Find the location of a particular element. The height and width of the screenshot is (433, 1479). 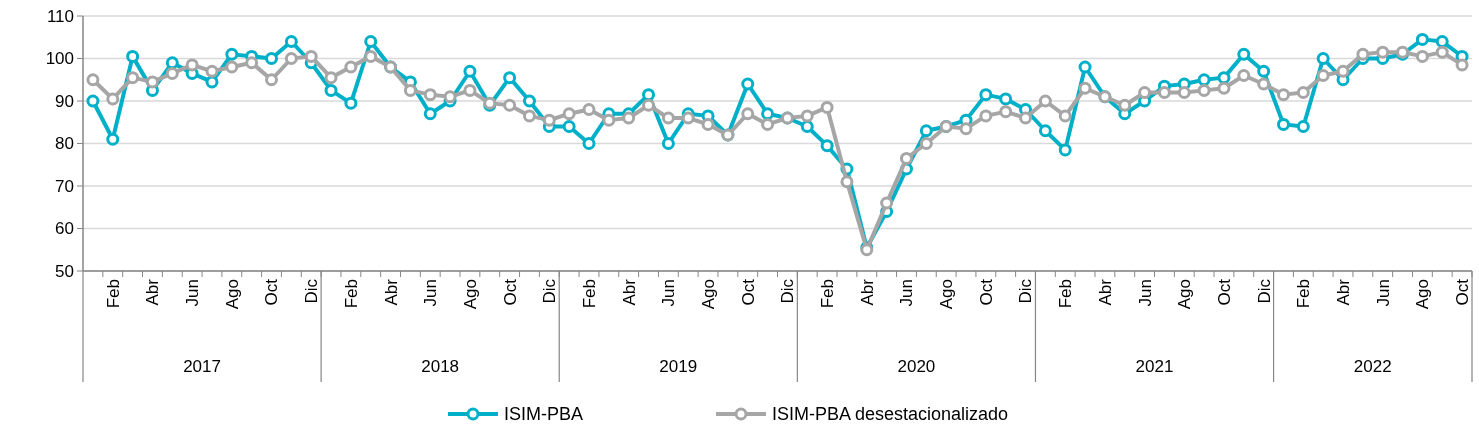

text: 2020 is located at coordinates (916, 366).